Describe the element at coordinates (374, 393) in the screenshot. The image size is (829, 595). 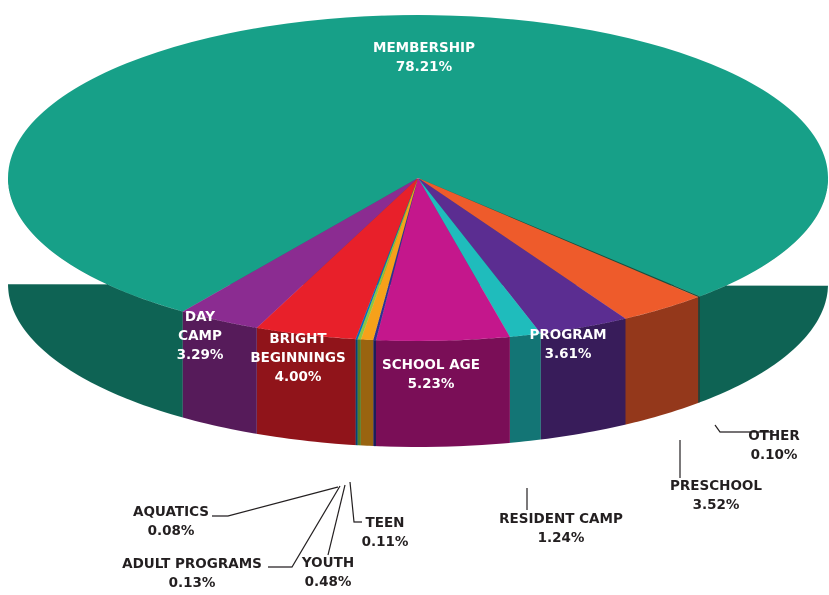
I see `wall-teen` at that location.